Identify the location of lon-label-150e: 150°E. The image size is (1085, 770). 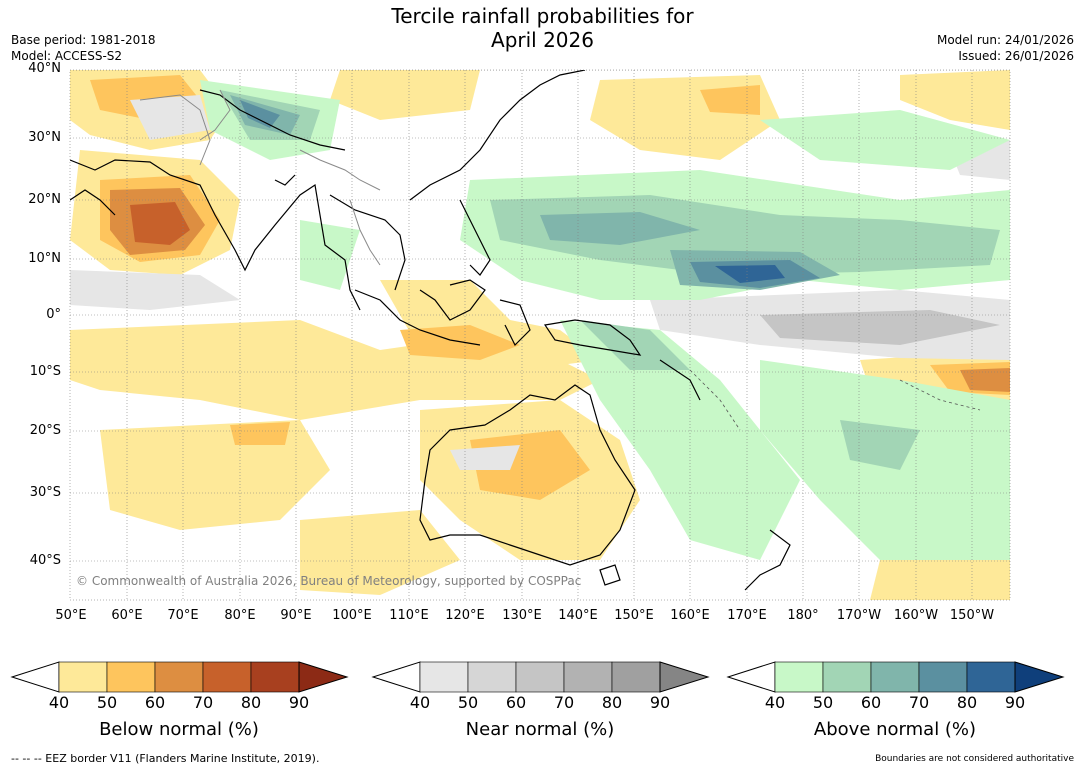
(634, 615).